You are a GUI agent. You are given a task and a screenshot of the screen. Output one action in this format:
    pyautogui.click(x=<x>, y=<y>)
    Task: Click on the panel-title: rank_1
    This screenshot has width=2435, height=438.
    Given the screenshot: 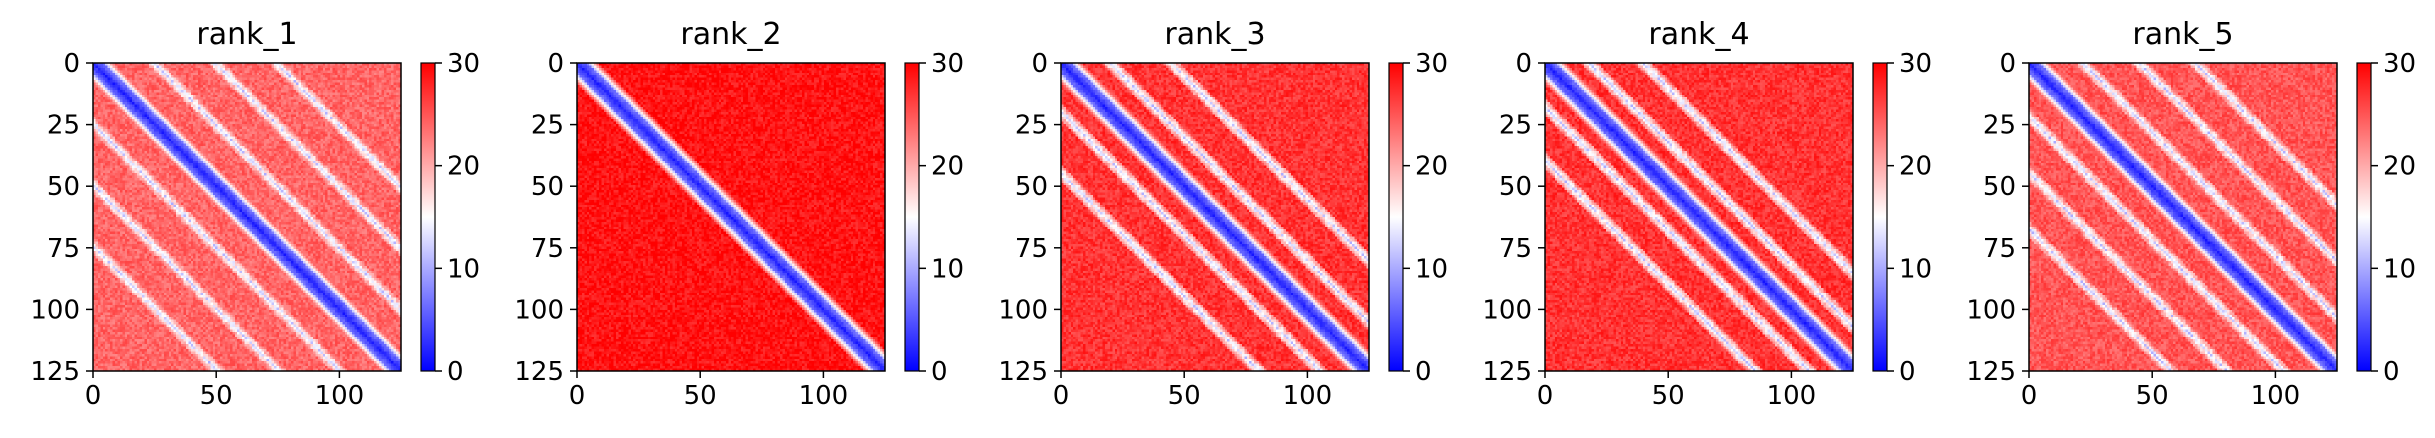 What is the action you would take?
    pyautogui.click(x=246, y=34)
    